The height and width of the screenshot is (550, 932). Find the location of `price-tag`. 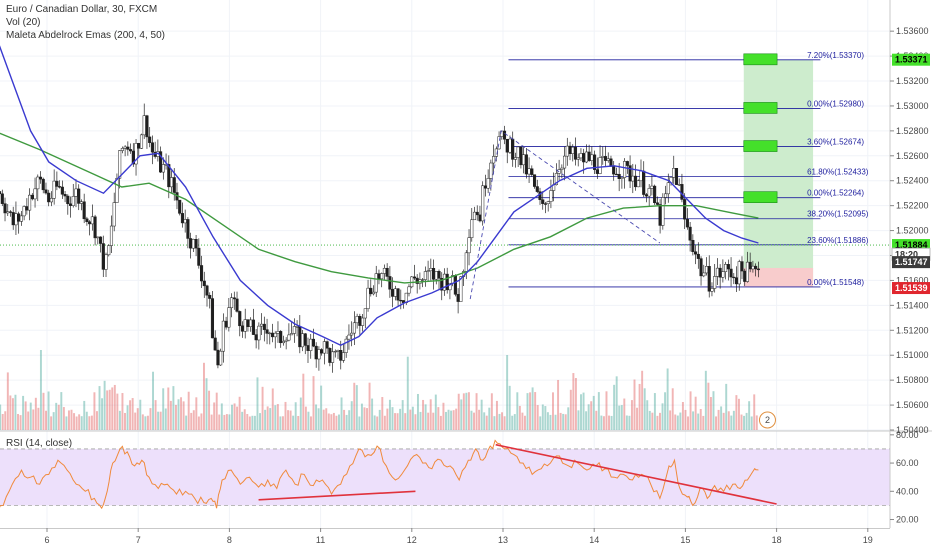

price-tag is located at coordinates (911, 288).